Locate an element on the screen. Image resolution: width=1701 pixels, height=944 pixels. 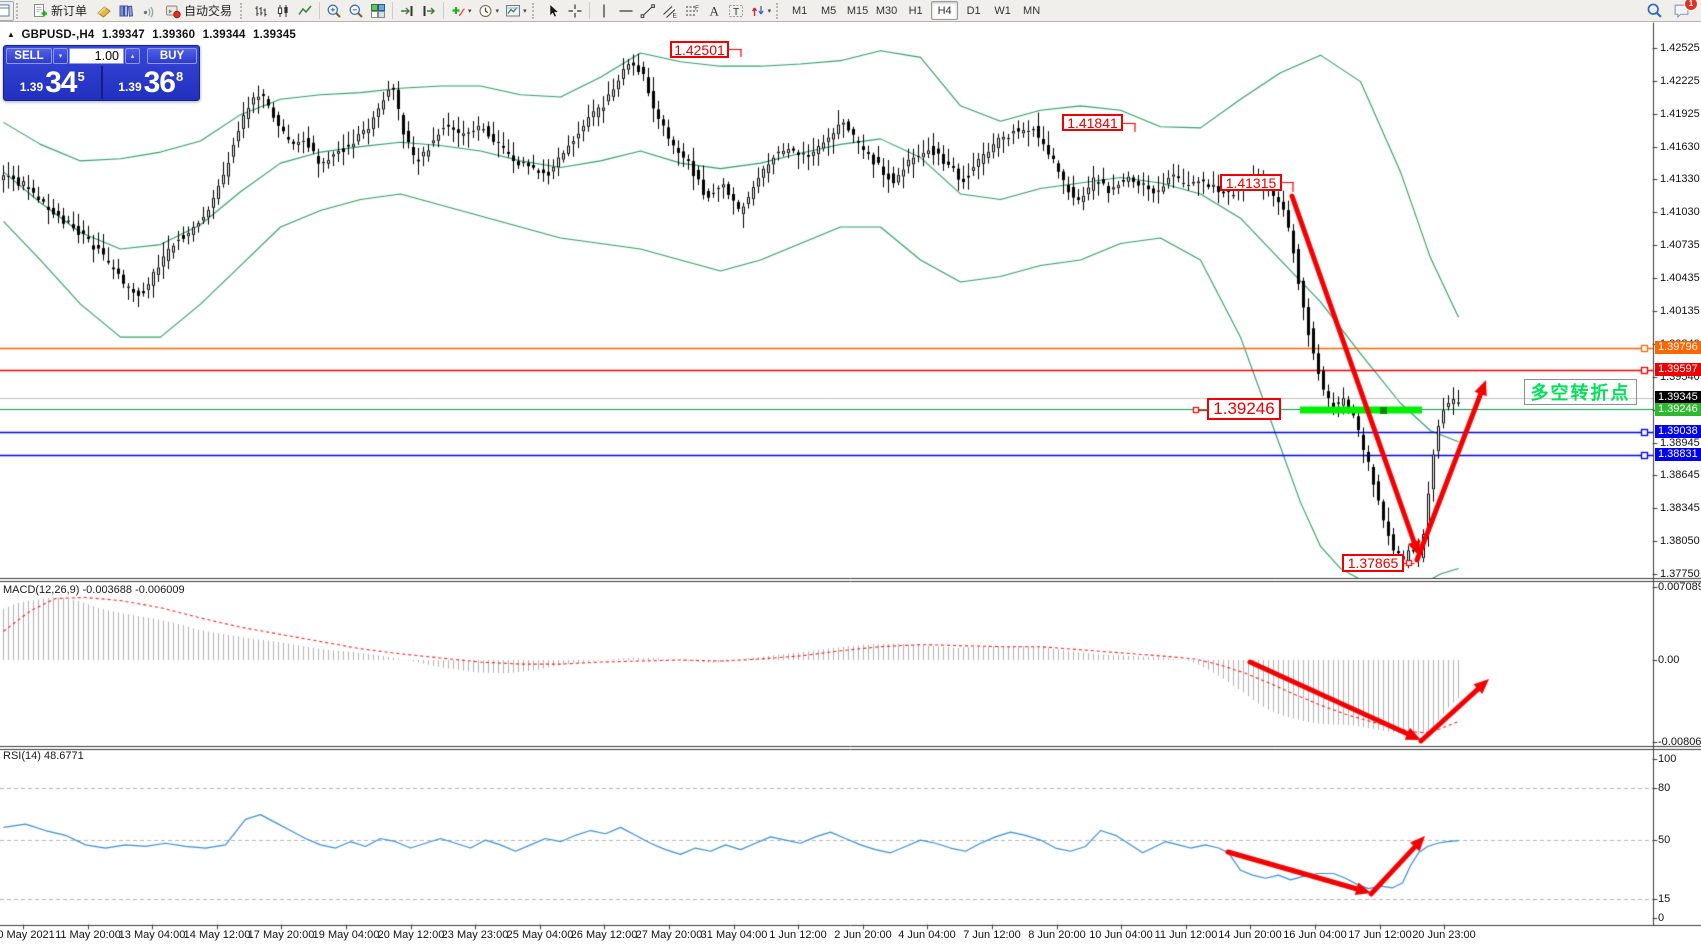
timeframe-m30: M30 is located at coordinates (886, 10).